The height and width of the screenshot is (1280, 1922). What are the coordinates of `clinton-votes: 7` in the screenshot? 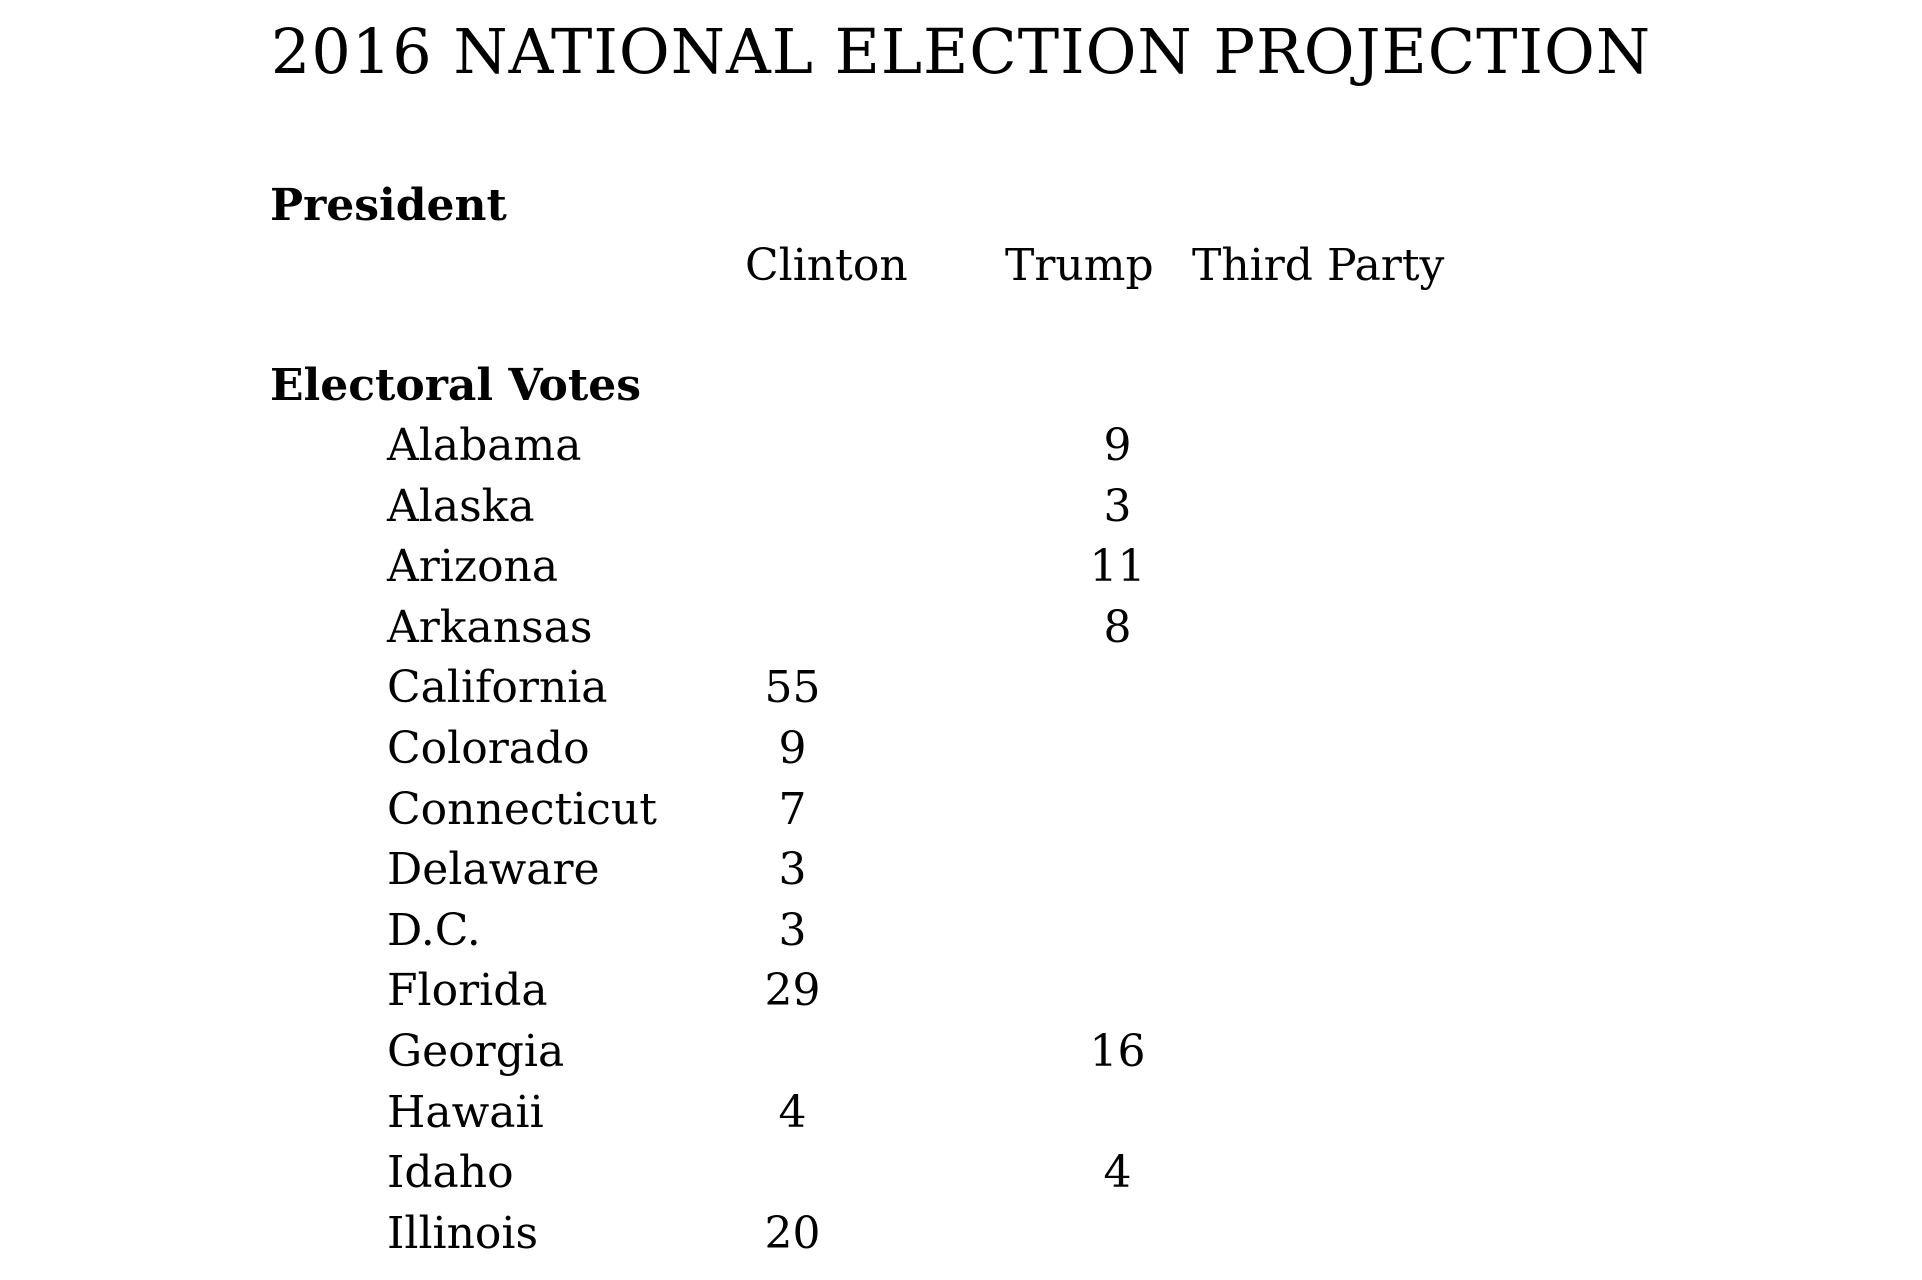 It's located at (792, 809).